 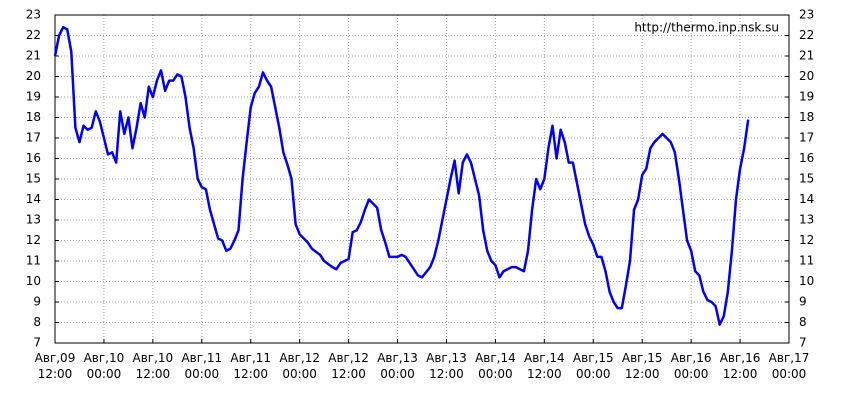 What do you see at coordinates (33, 158) in the screenshot?
I see `y-tick-label: 16` at bounding box center [33, 158].